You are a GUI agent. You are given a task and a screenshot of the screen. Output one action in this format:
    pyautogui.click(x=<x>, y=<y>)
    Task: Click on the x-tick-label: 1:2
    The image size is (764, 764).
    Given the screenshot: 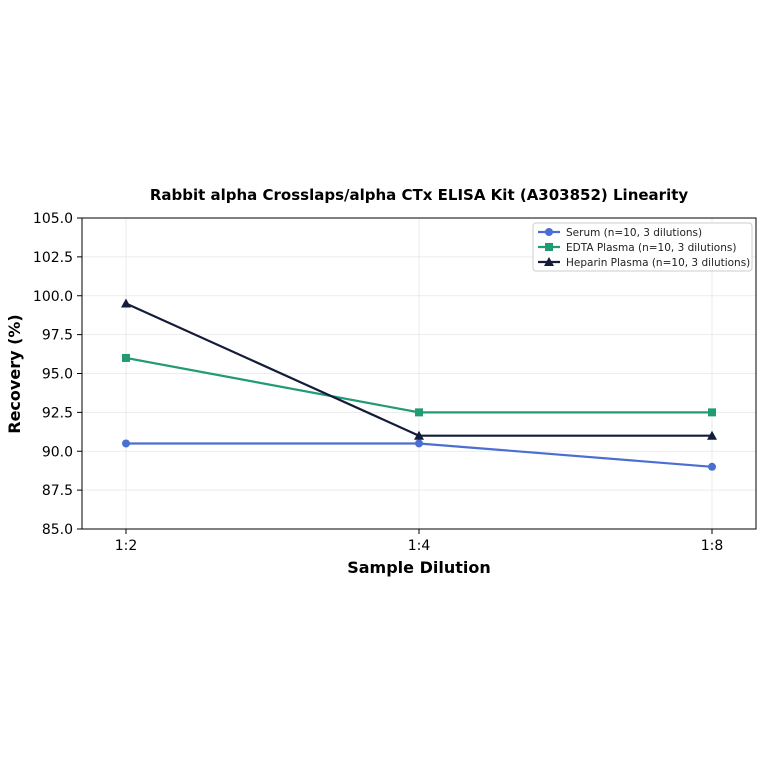 What is the action you would take?
    pyautogui.click(x=126, y=546)
    